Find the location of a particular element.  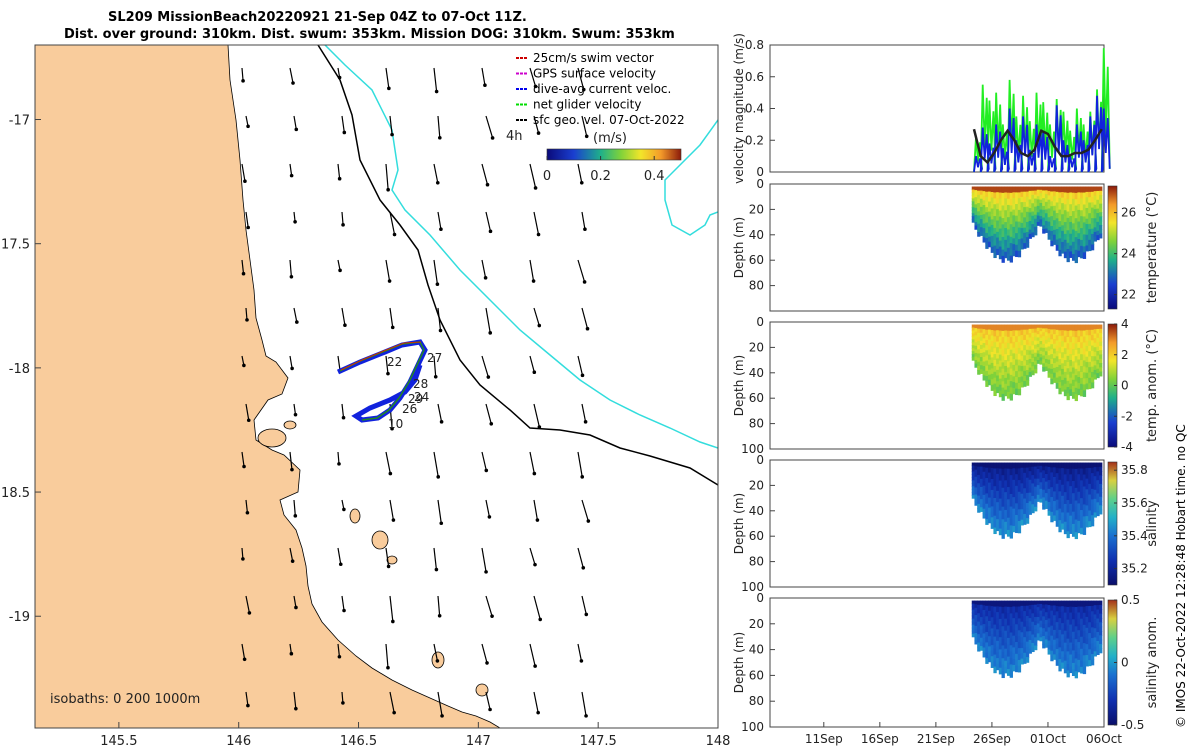

y-tick-label: 60 is located at coordinates (756, 260).